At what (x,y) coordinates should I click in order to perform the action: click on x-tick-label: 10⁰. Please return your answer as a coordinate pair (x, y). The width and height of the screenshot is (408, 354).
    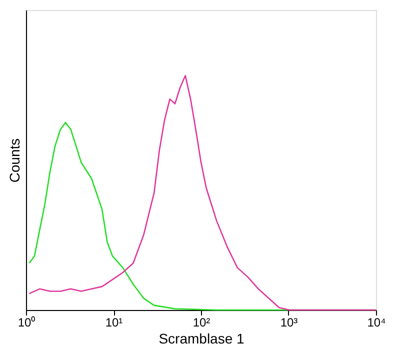
    Looking at the image, I should click on (27, 323).